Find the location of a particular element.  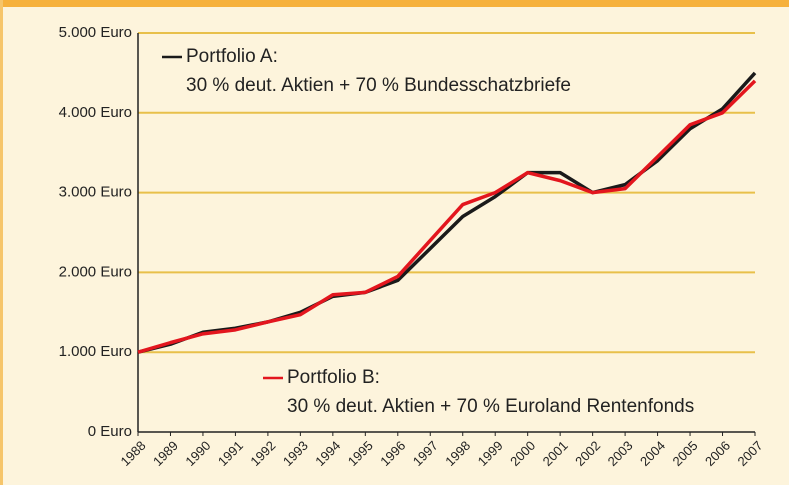

y-tick-label: 5.000 Euro is located at coordinates (95, 32).